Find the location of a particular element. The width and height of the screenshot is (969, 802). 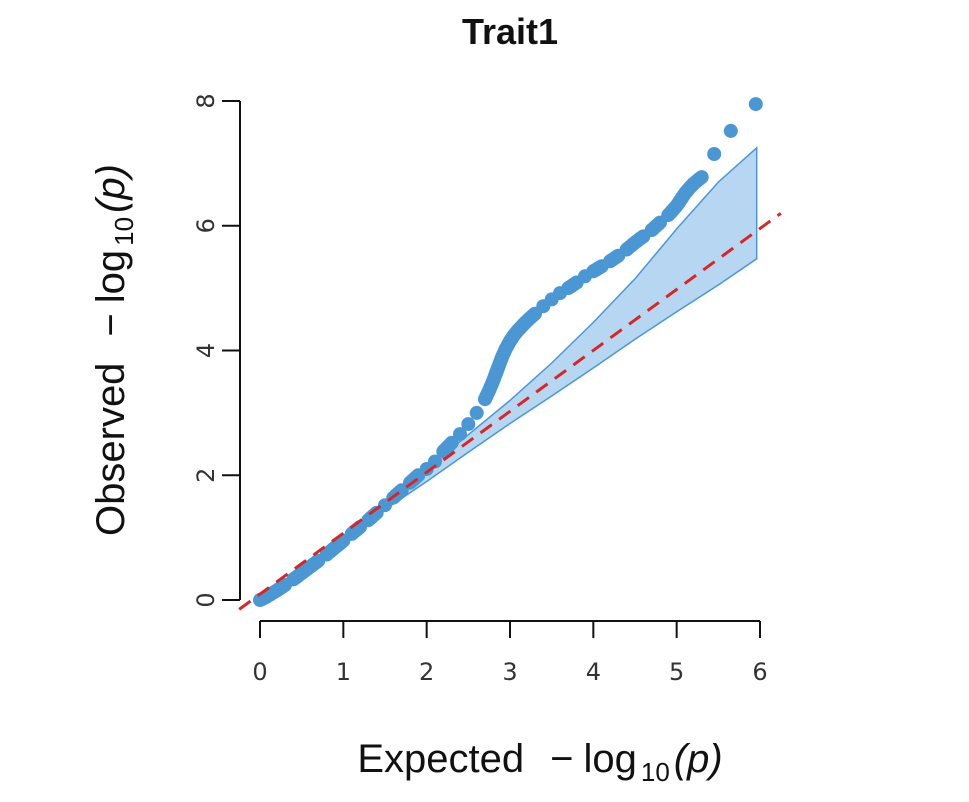

x-tick-label: 4 is located at coordinates (593, 672).